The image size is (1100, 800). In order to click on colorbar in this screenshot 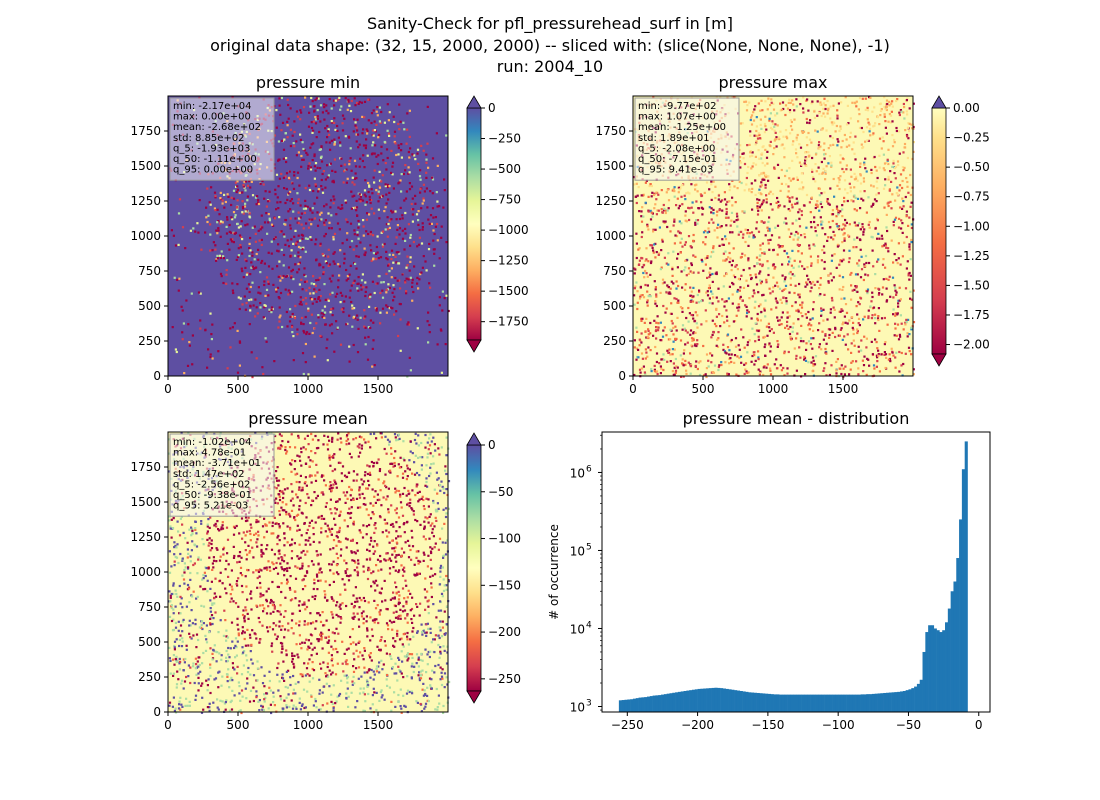, I will do `click(474, 224)`.